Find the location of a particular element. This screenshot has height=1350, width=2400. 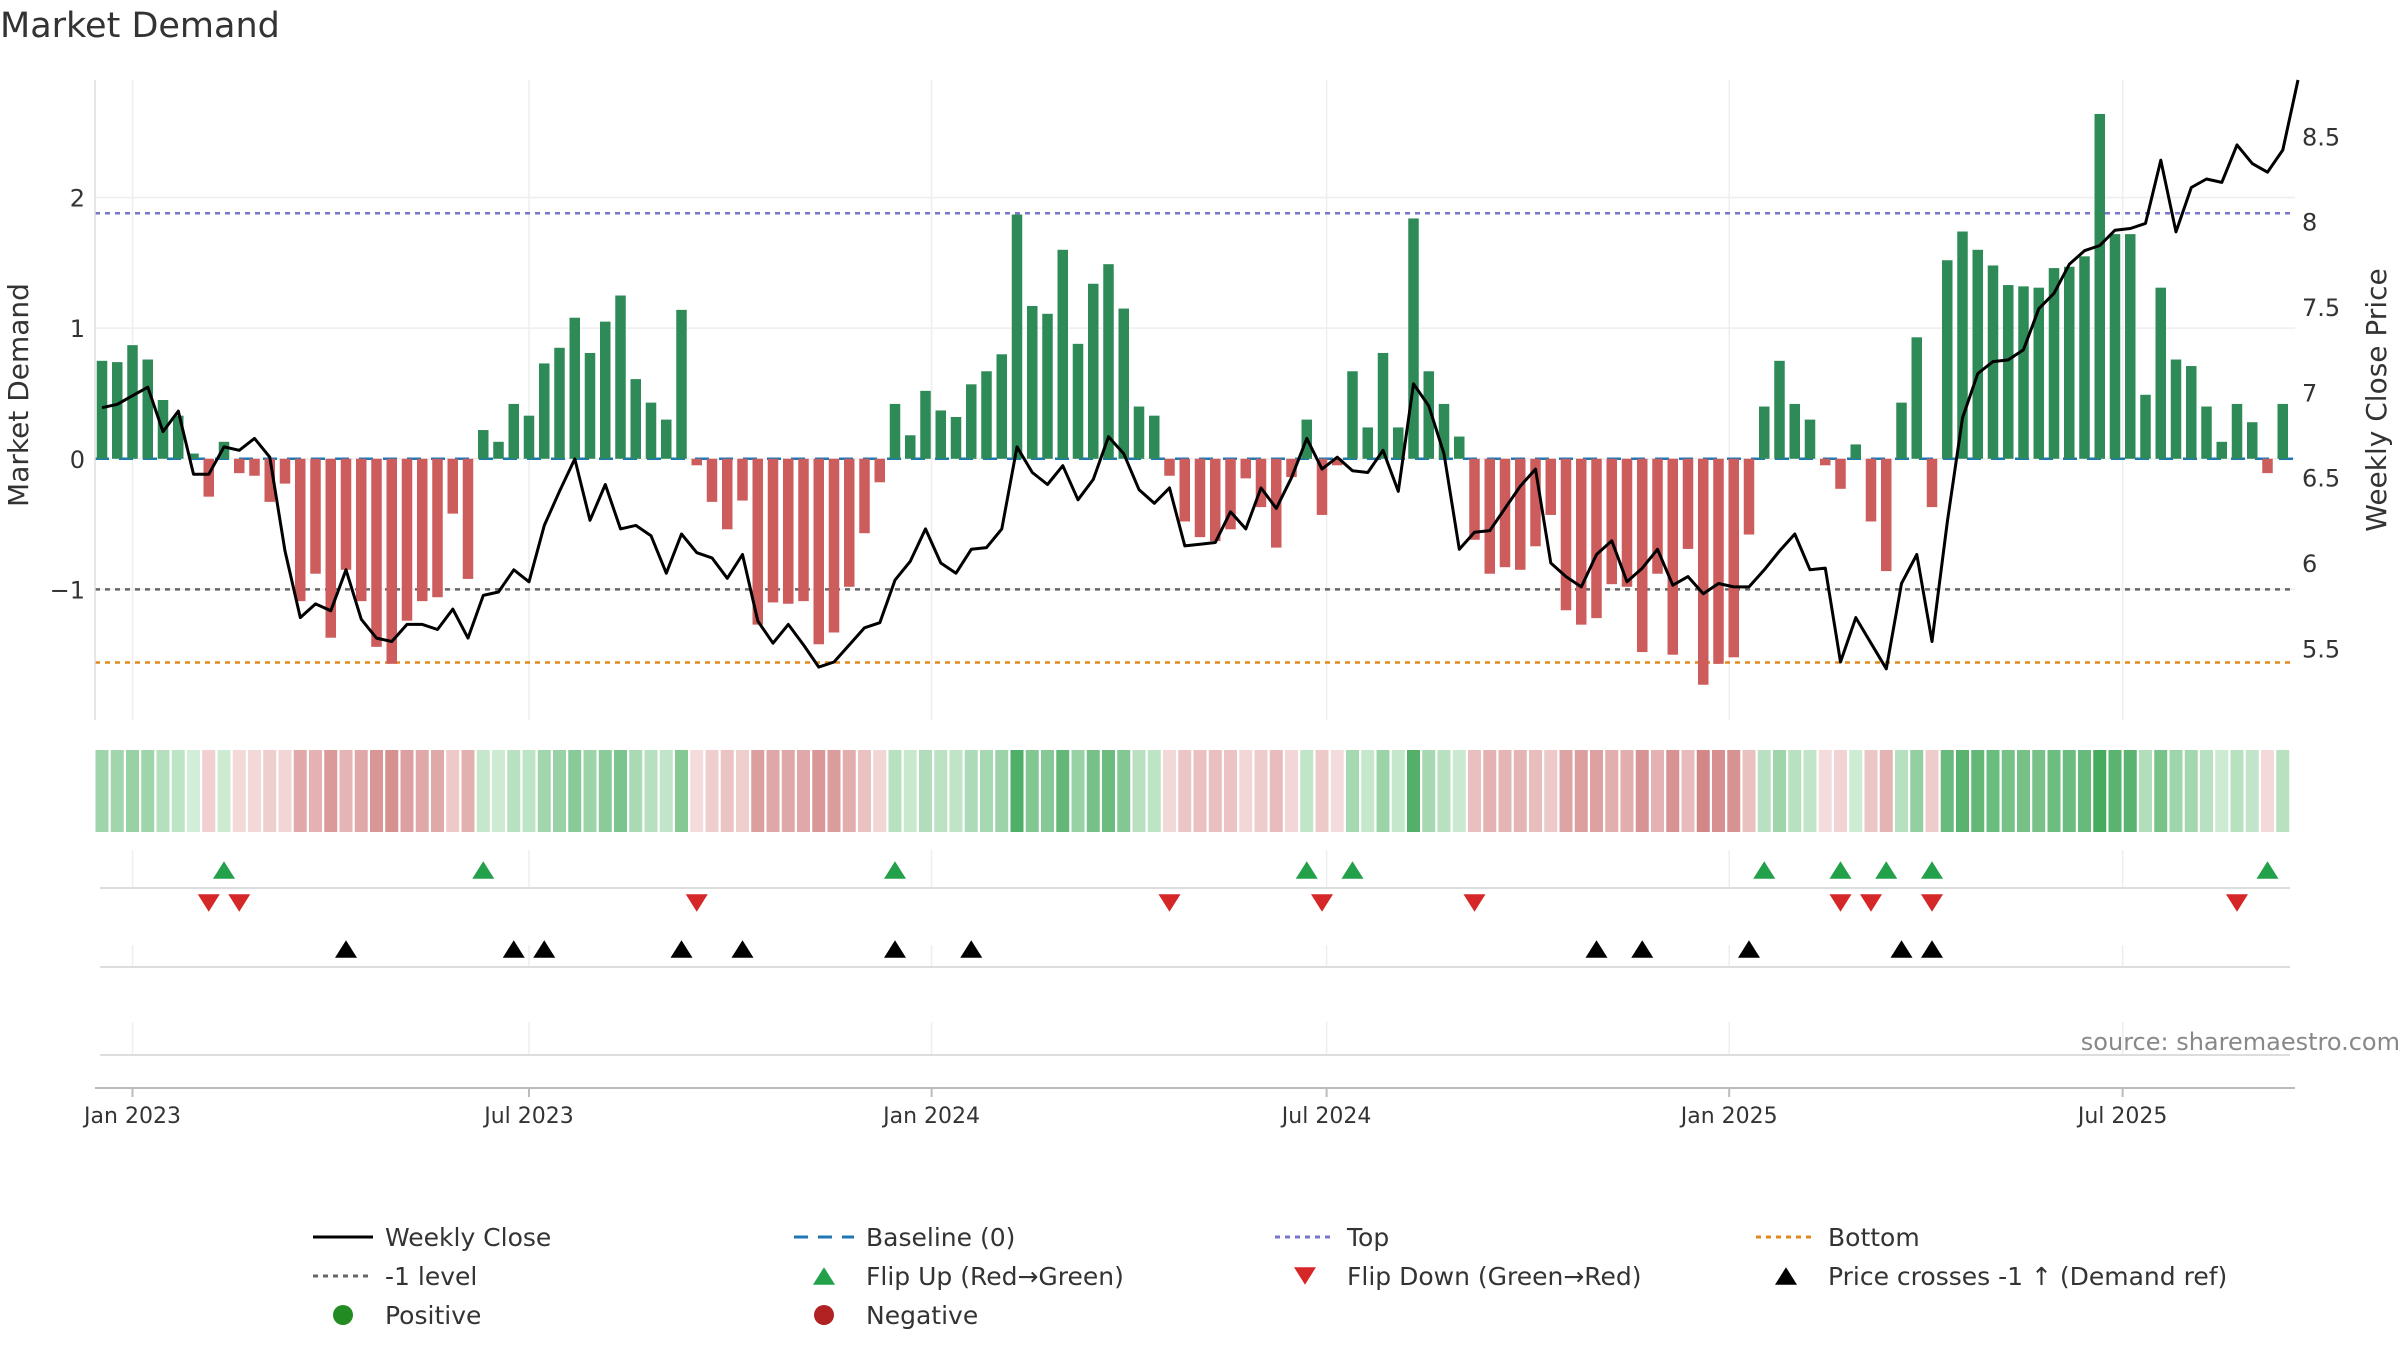

legend-swatch is located at coordinates (824, 1315).